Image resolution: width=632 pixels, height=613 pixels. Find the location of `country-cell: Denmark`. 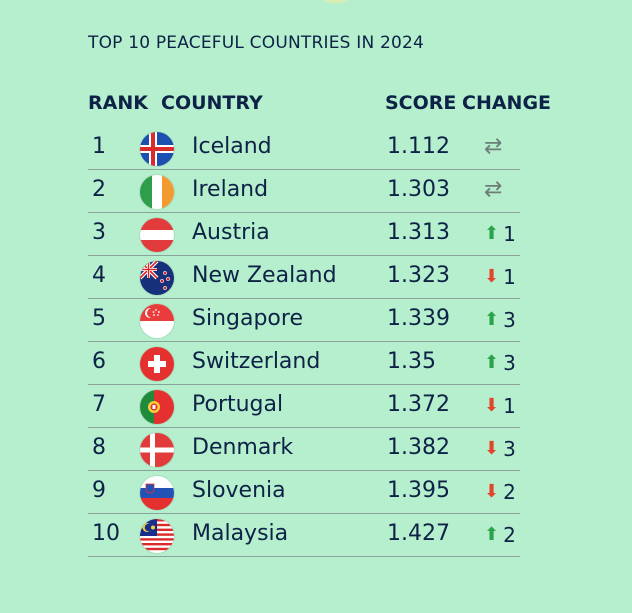

country-cell: Denmark is located at coordinates (243, 447).